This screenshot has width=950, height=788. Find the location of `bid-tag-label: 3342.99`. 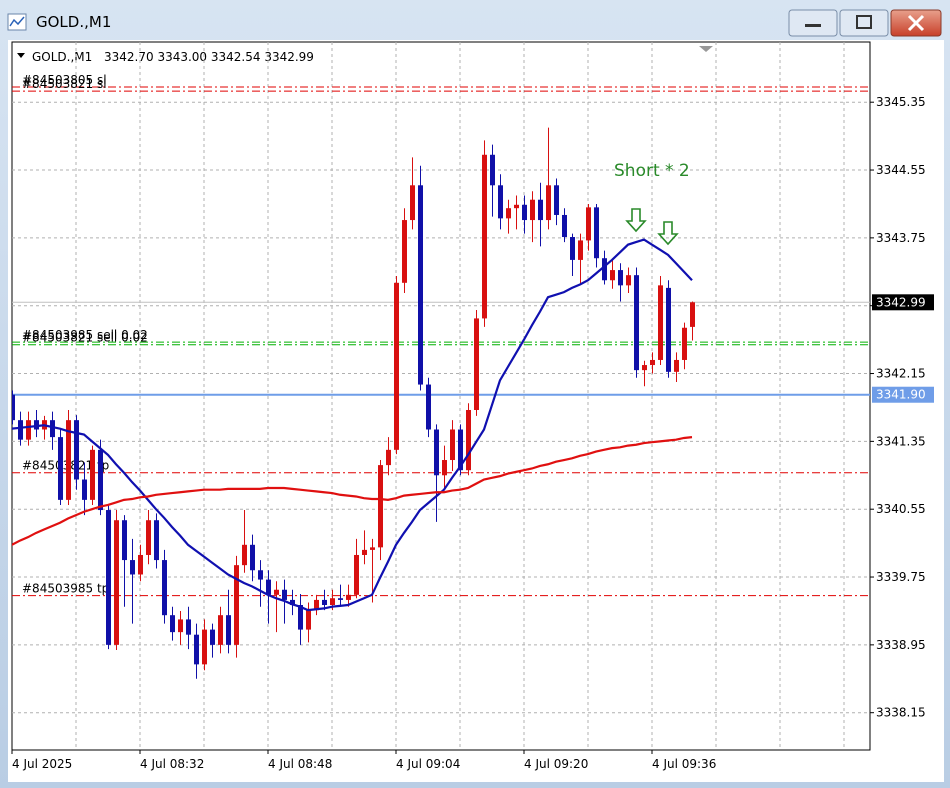

bid-tag-label: 3342.99 is located at coordinates (901, 302).